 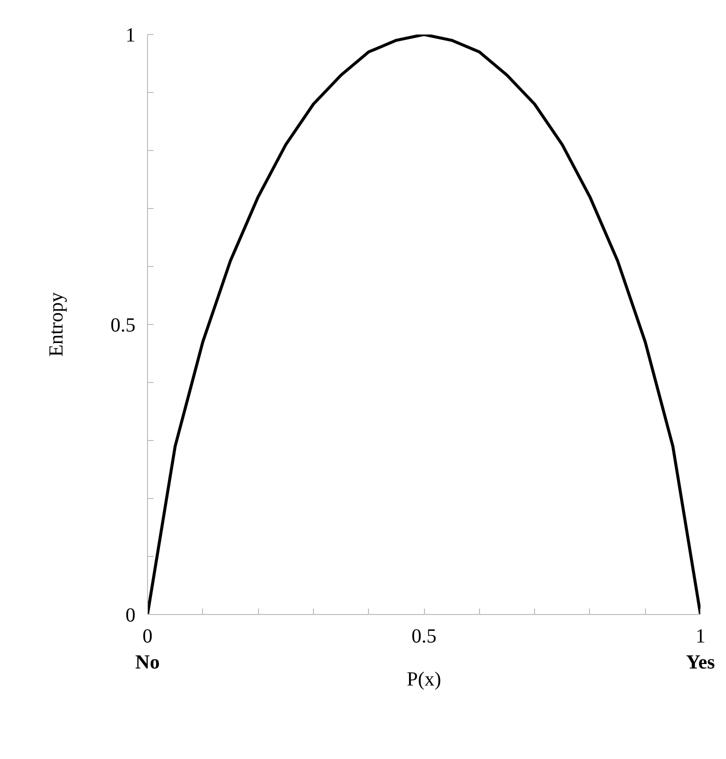 I want to click on y-tick-label: 0, so click(x=131, y=615).